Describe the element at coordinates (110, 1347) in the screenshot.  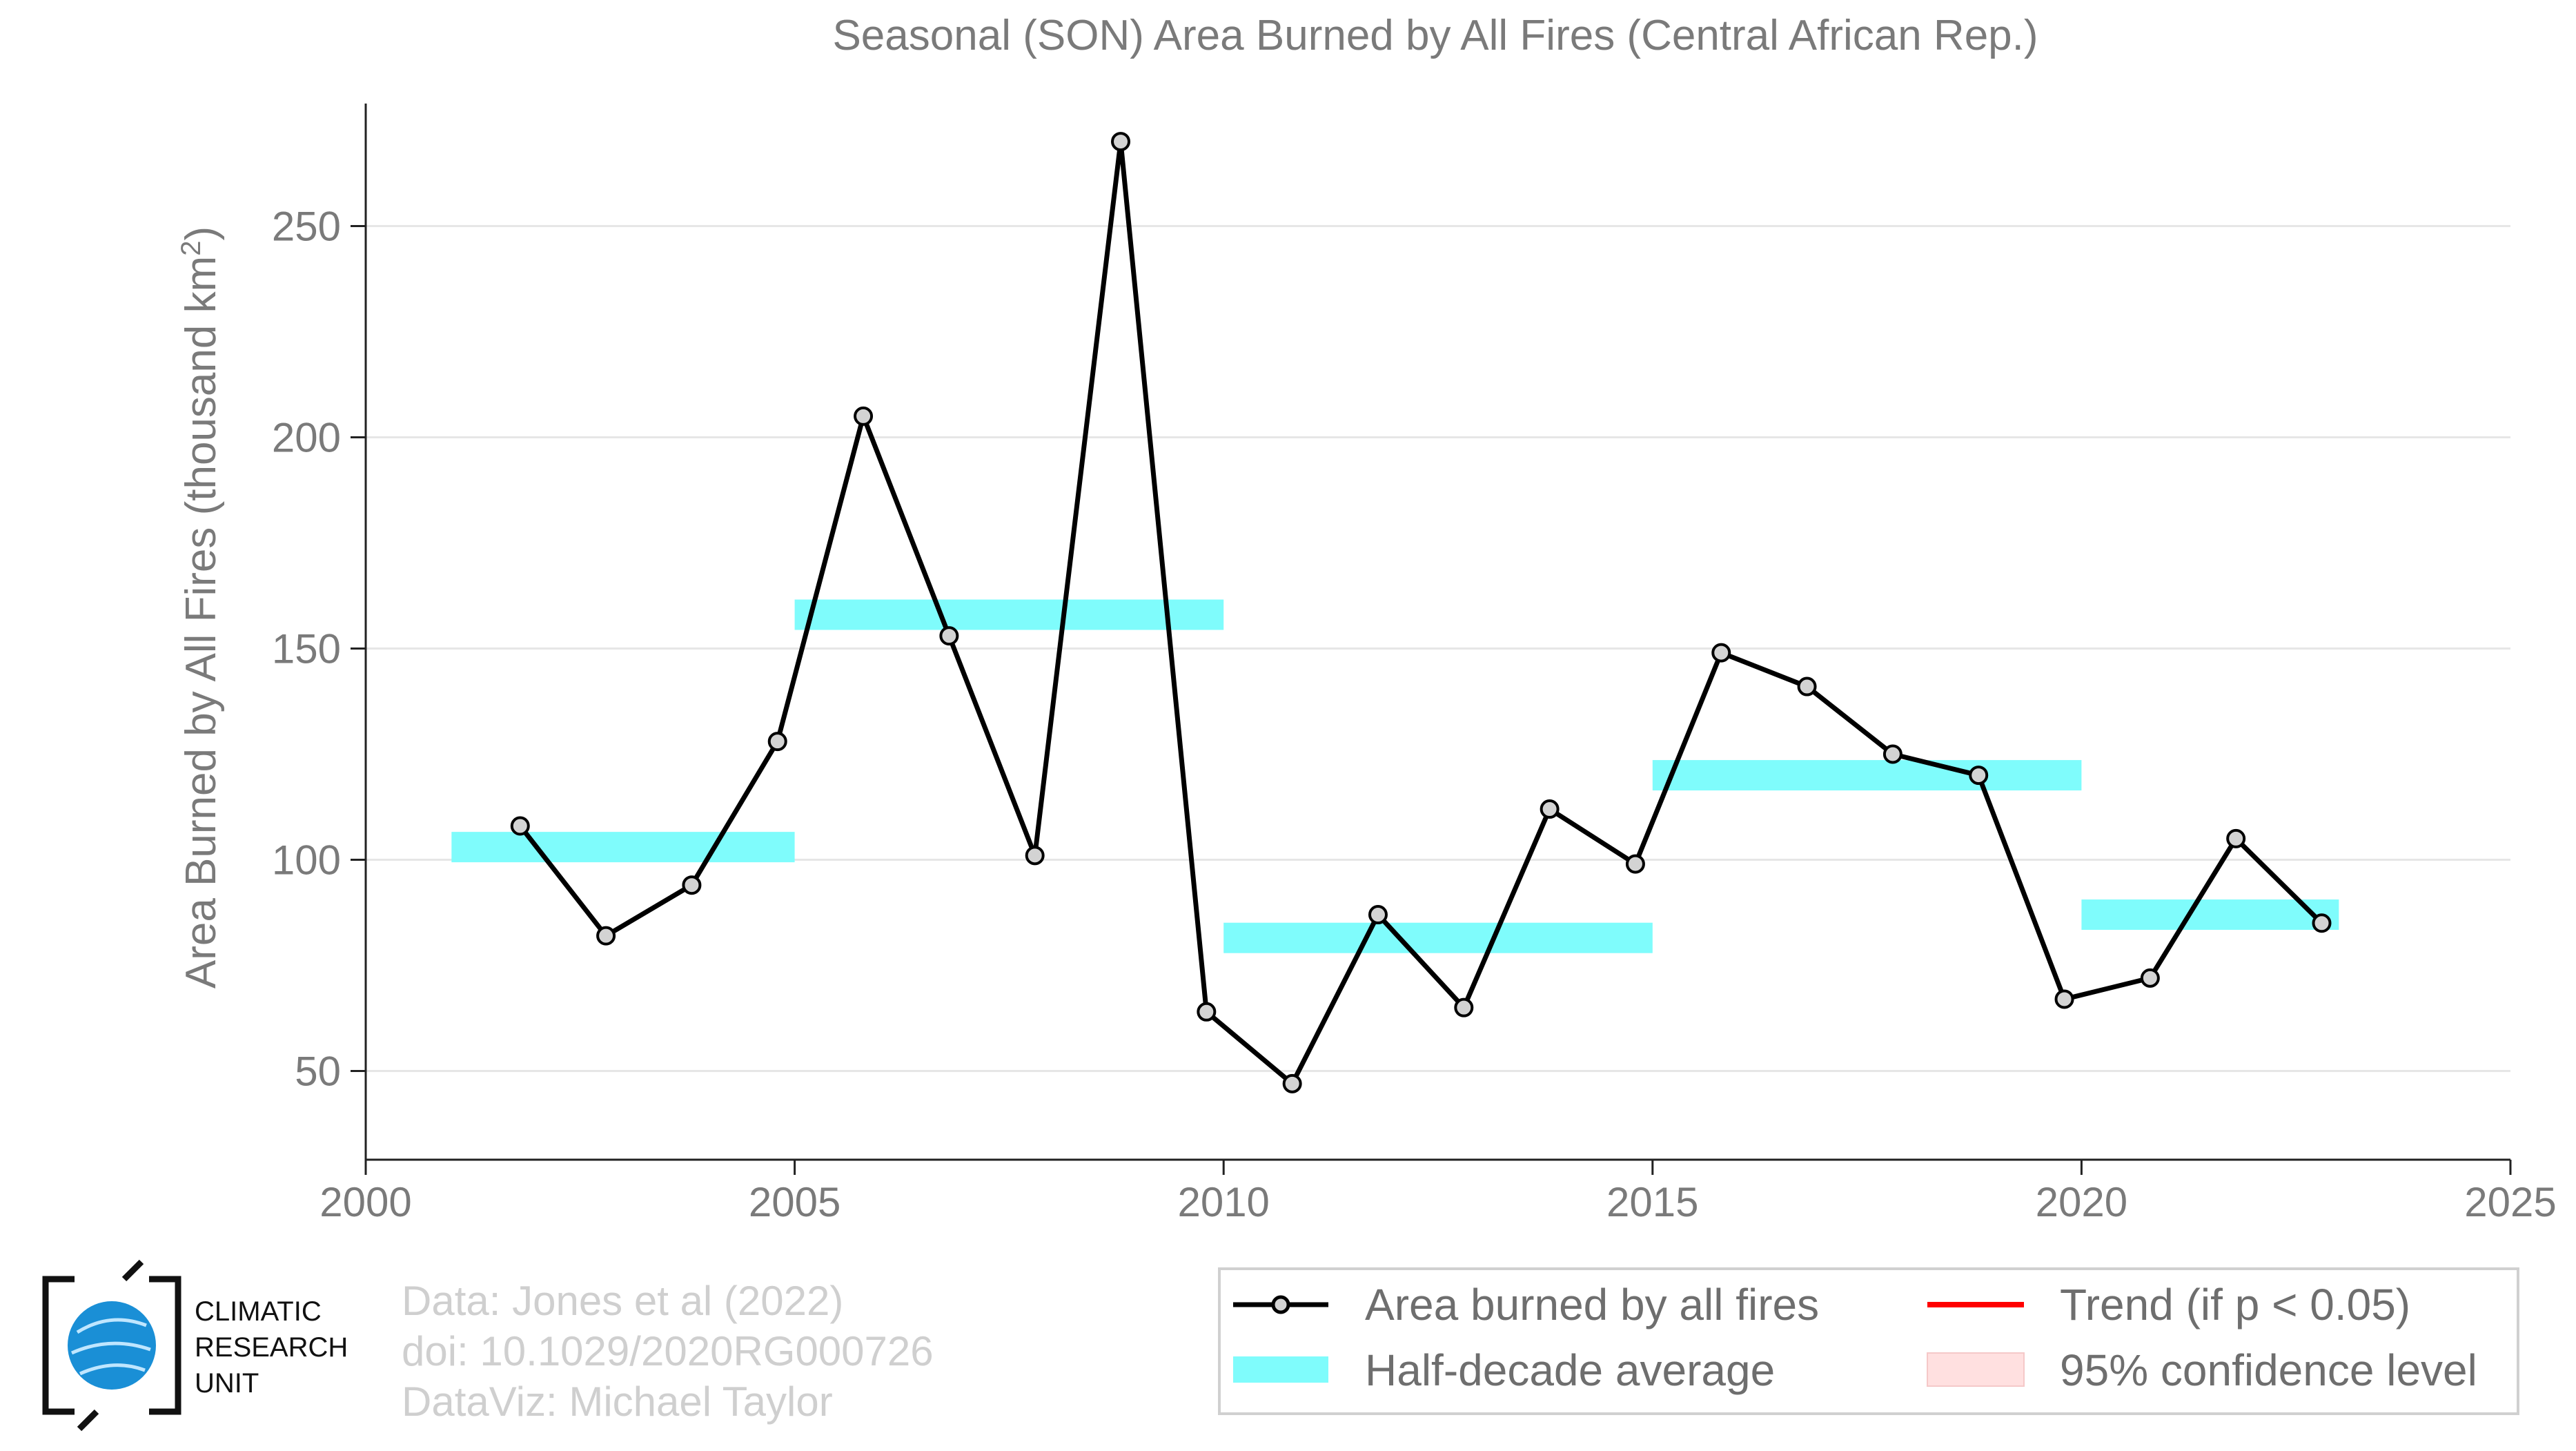
I see `globe-swirl` at that location.